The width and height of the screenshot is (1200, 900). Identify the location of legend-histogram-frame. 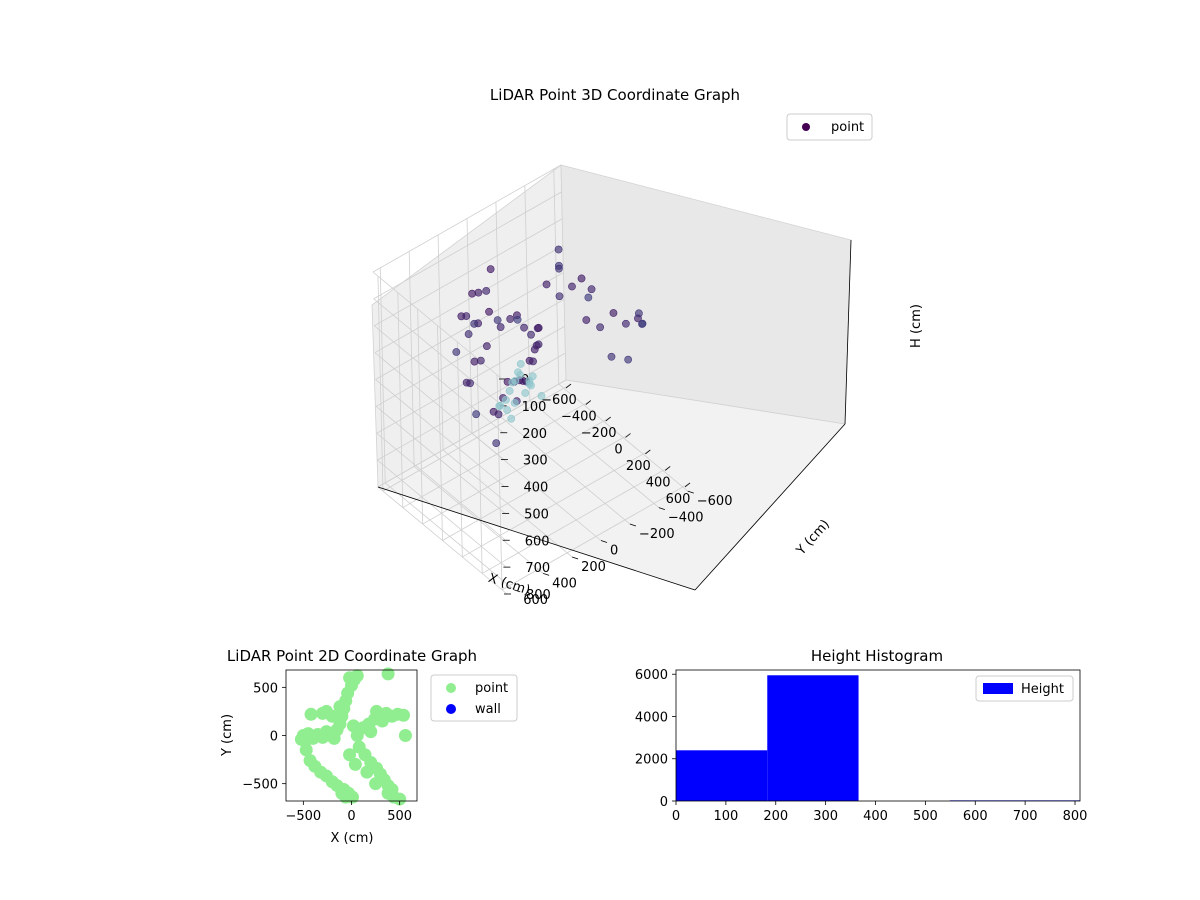
(1024, 688).